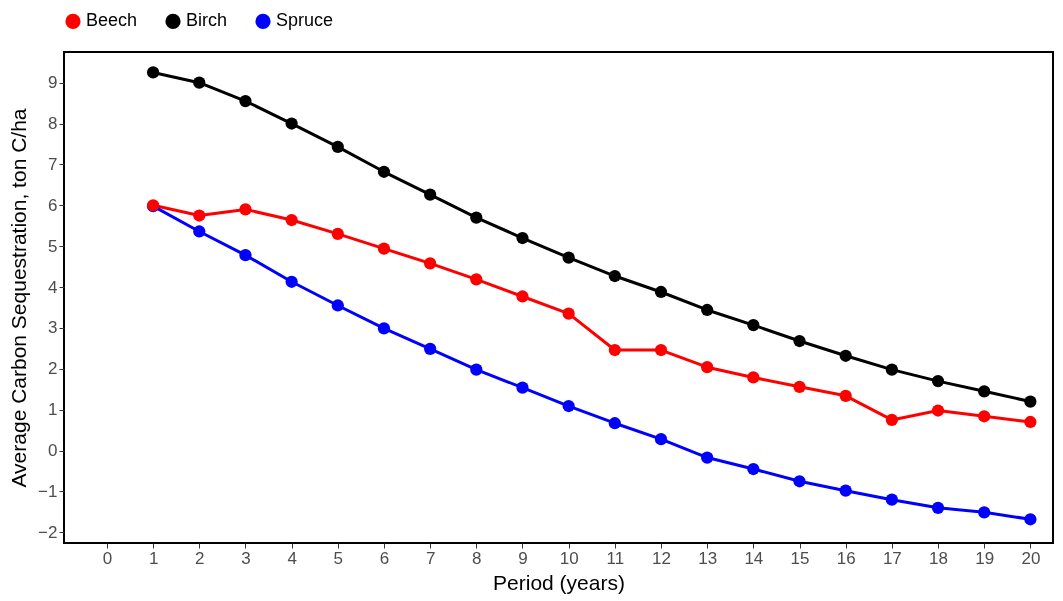 The width and height of the screenshot is (1063, 601). What do you see at coordinates (112, 20) in the screenshot?
I see `legend-label: Beech` at bounding box center [112, 20].